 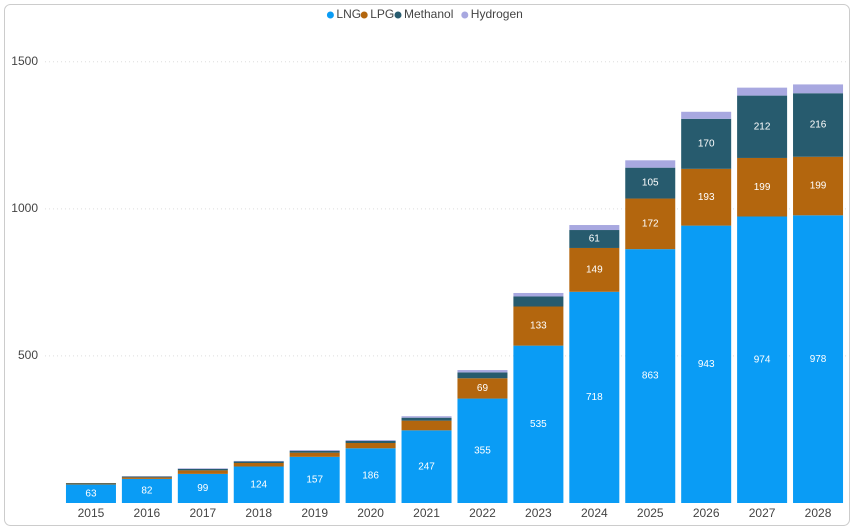 I want to click on value-label: 124, so click(x=258, y=484).